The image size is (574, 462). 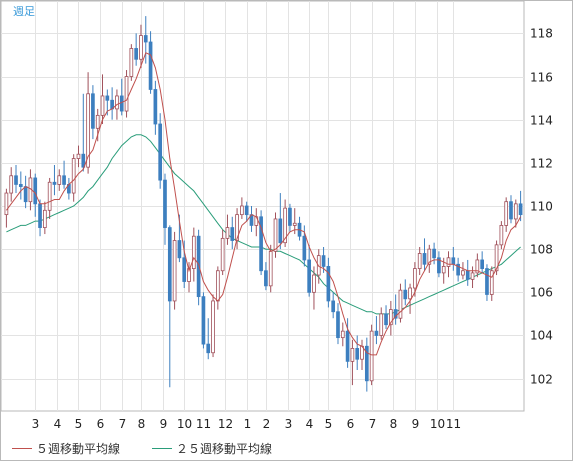 What do you see at coordinates (162, 448) in the screenshot?
I see `legend-swatch-ma25` at bounding box center [162, 448].